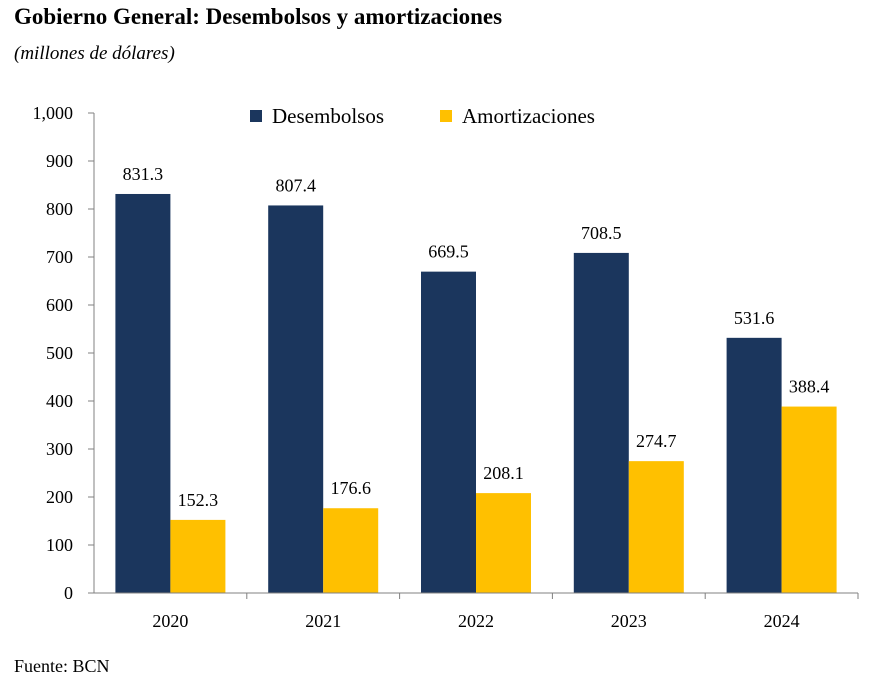  I want to click on data-label-desembolsos-2023: 708.5, so click(601, 233).